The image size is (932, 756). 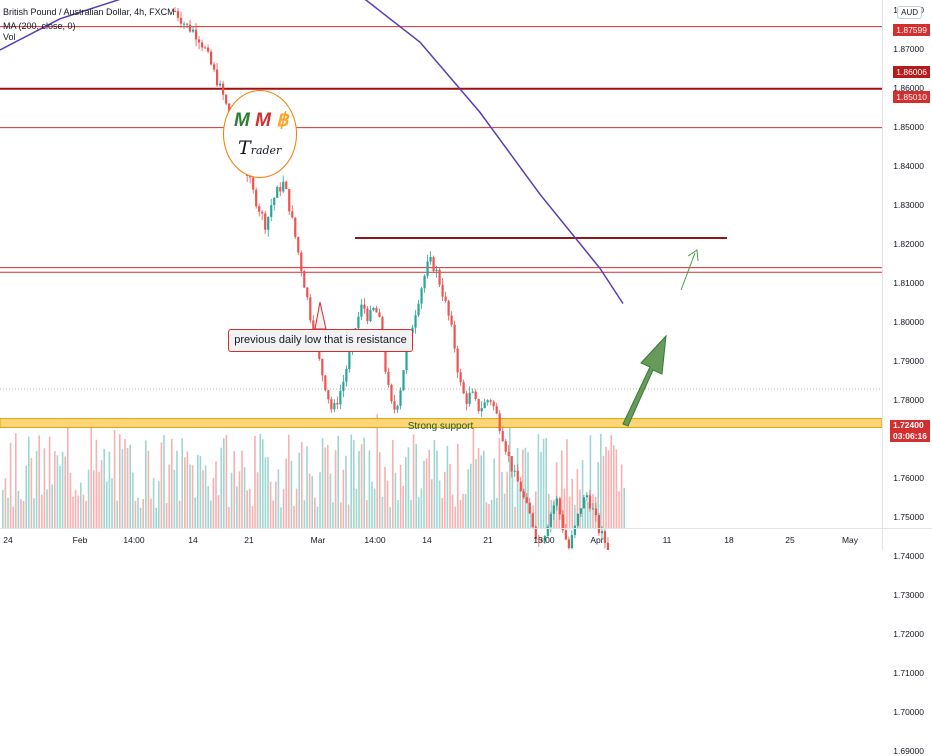 I want to click on price-tick: 1.69000, so click(x=908, y=751).